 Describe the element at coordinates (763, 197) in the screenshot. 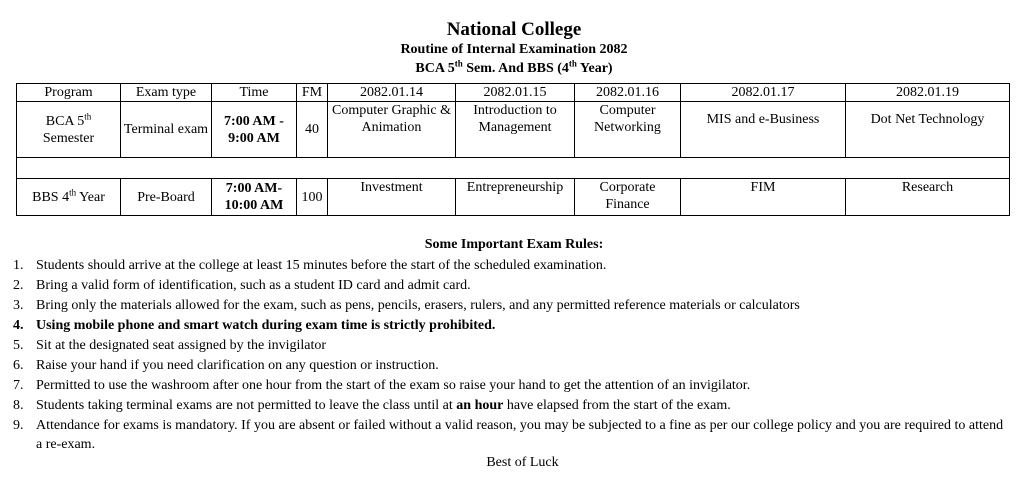

I see `subject-cell: FIM` at that location.